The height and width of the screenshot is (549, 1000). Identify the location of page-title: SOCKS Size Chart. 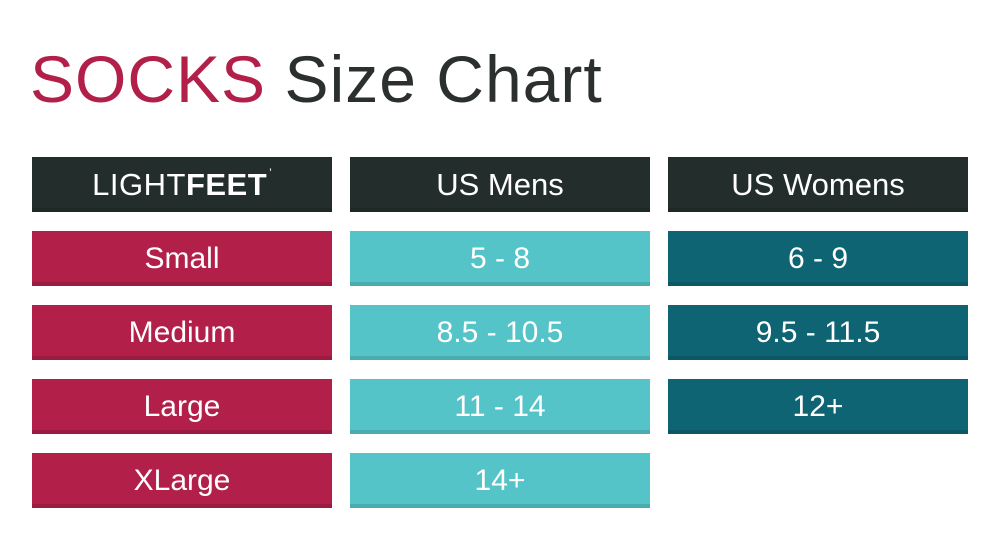
(316, 79).